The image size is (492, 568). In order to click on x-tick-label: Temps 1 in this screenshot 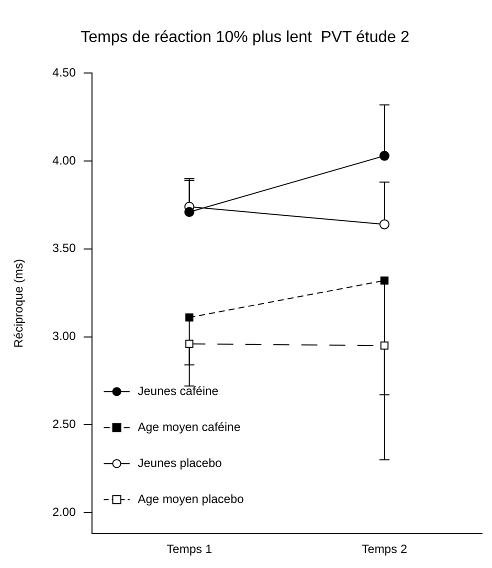, I will do `click(189, 549)`.